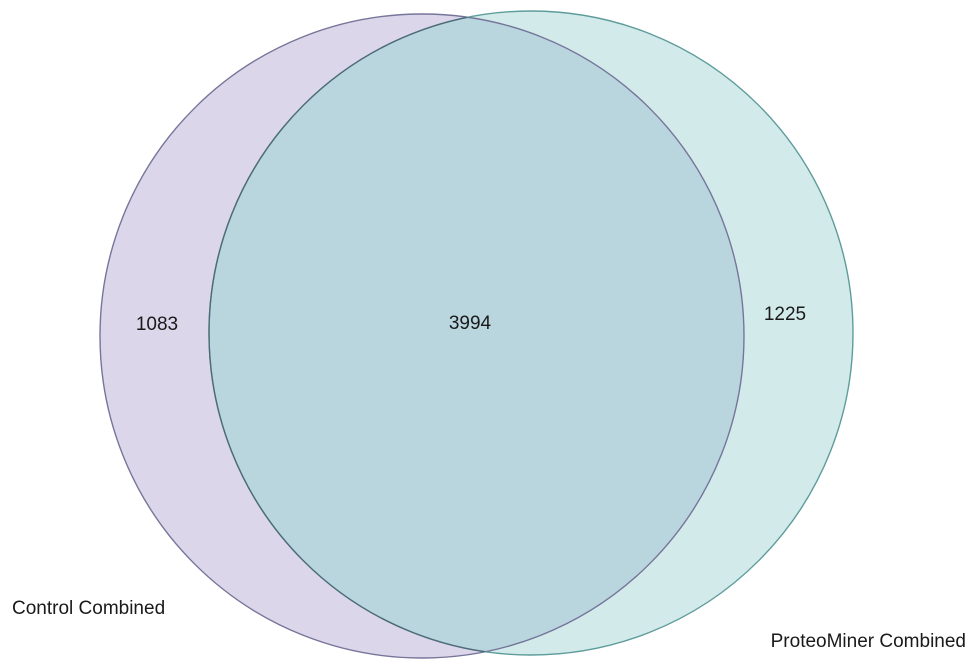 The height and width of the screenshot is (660, 972). I want to click on left-set-label: Control Combined, so click(88, 608).